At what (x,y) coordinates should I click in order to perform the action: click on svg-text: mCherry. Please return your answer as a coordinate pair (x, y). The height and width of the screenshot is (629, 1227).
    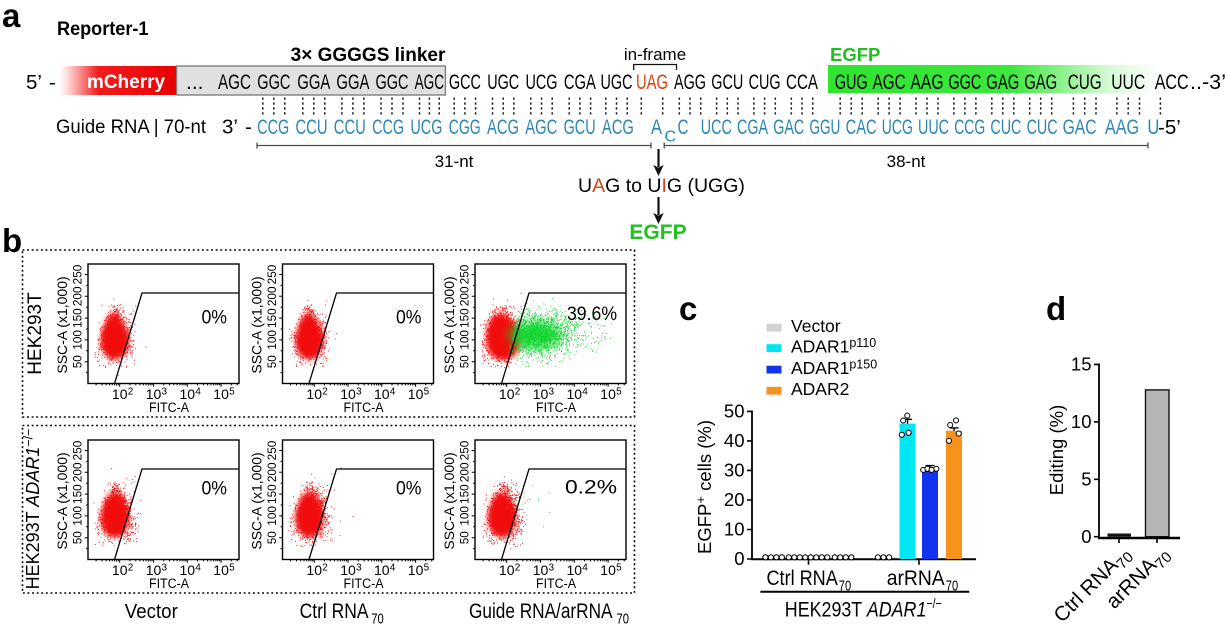
    Looking at the image, I should click on (126, 82).